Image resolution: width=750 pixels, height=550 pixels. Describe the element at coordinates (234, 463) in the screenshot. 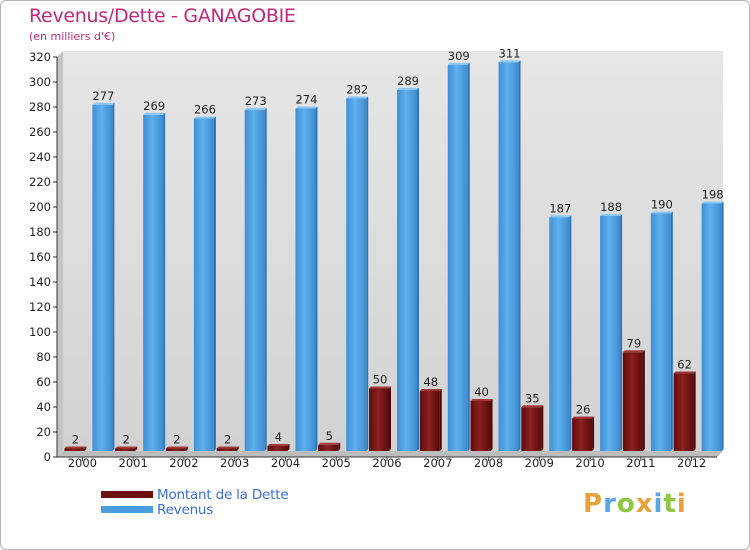

I see `x-tick-label: 2003` at that location.